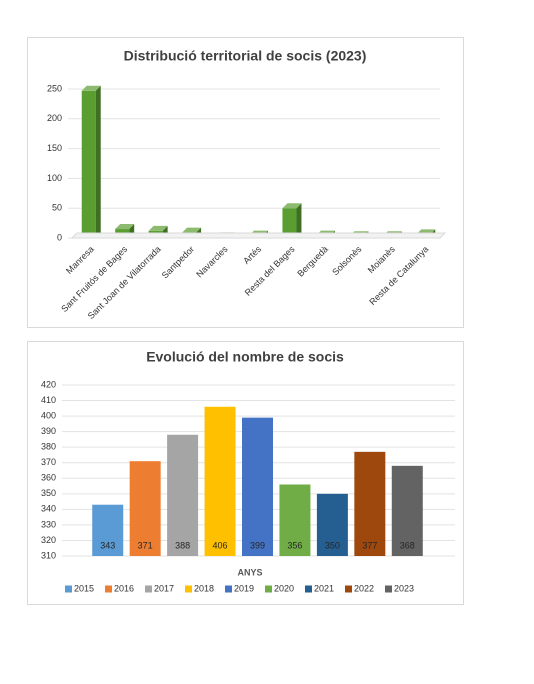 Image resolution: width=534 pixels, height=684 pixels. Describe the element at coordinates (48, 524) in the screenshot. I see `y-tick-label: 330` at that location.